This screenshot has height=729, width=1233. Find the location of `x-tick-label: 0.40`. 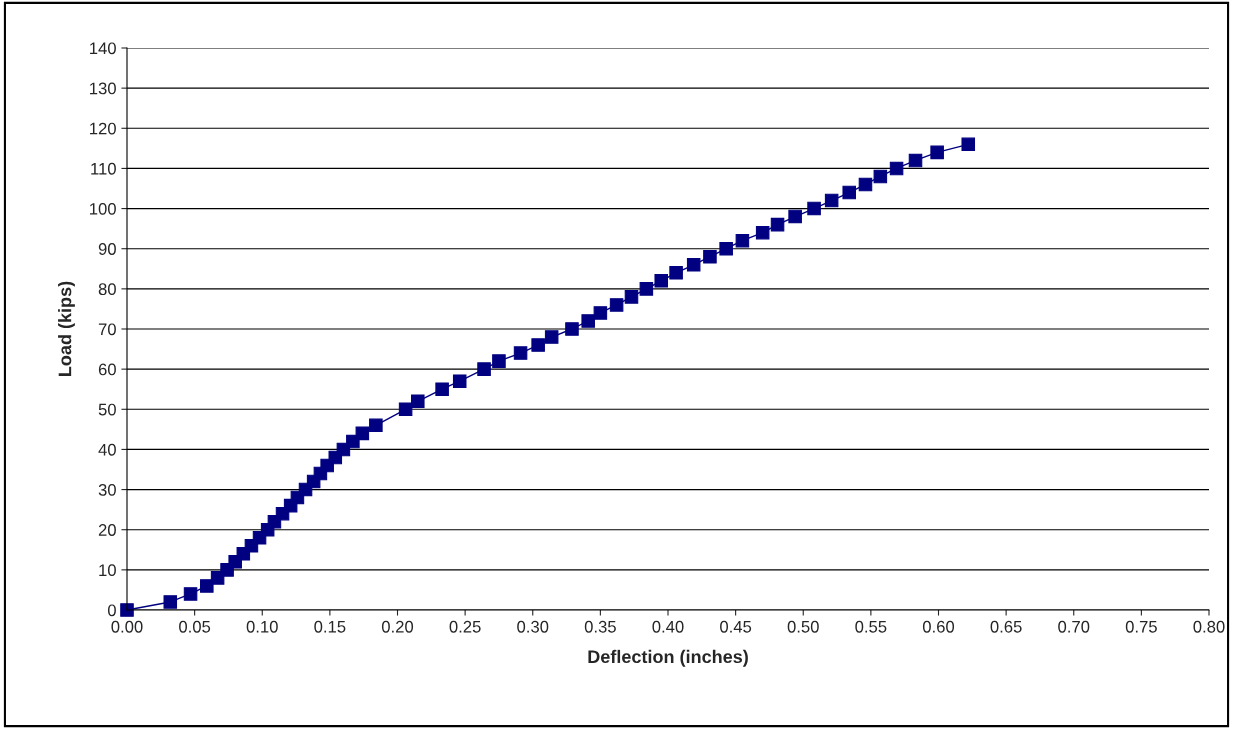

x-tick-label: 0.40 is located at coordinates (668, 626).